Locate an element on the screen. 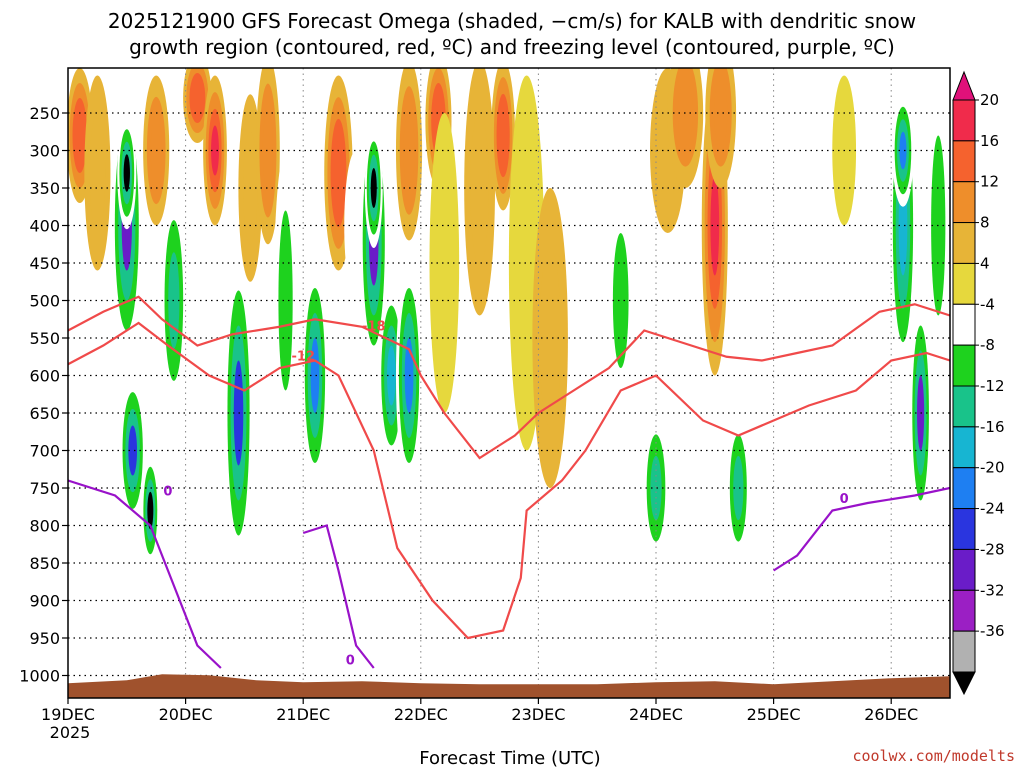  colorbar-label-9: -20 is located at coordinates (992, 468).